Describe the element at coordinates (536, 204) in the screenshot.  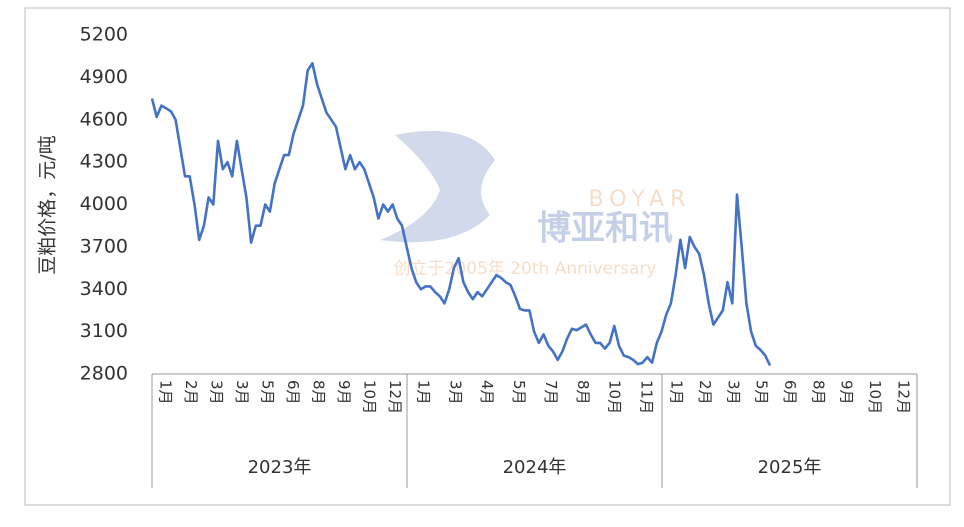
I see `watermark: BOYAR 博亚和讯 创立于2005年 20th Anniversary` at that location.